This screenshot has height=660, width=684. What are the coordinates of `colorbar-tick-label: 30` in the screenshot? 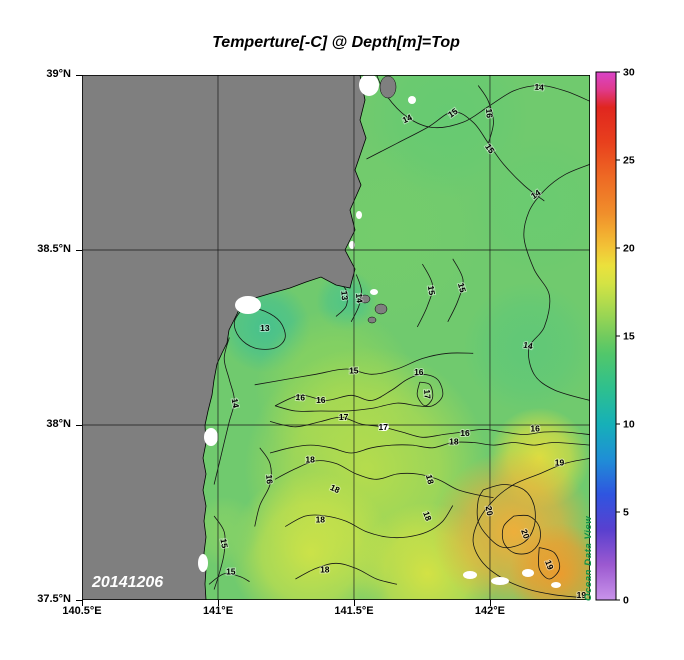 It's located at (629, 73).